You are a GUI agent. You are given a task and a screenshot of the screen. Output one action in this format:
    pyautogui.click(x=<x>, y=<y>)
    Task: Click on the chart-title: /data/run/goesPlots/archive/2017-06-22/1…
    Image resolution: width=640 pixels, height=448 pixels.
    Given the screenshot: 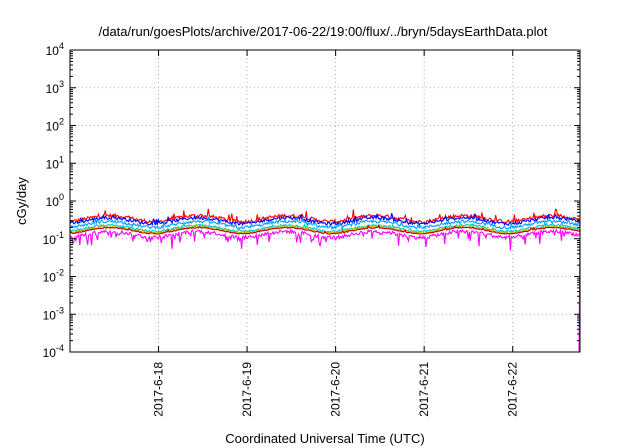 What is the action you would take?
    pyautogui.click(x=323, y=31)
    